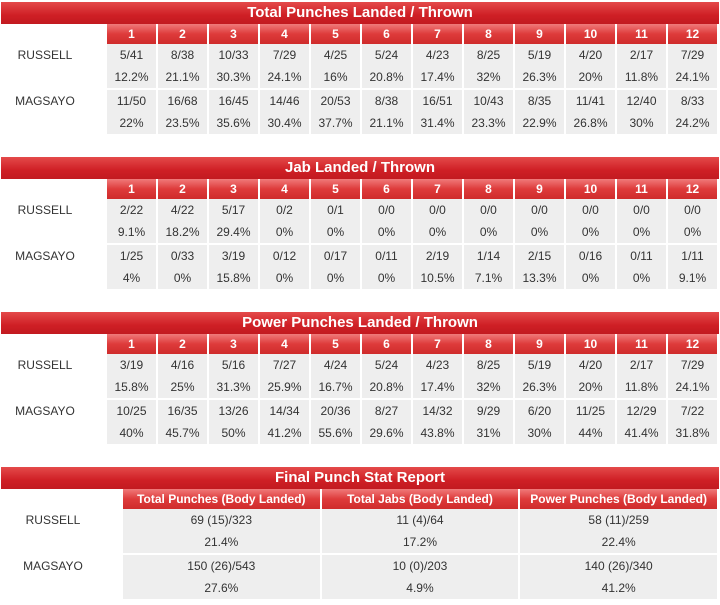  Describe the element at coordinates (488, 256) in the screenshot. I see `count-cell: 1/14` at that location.